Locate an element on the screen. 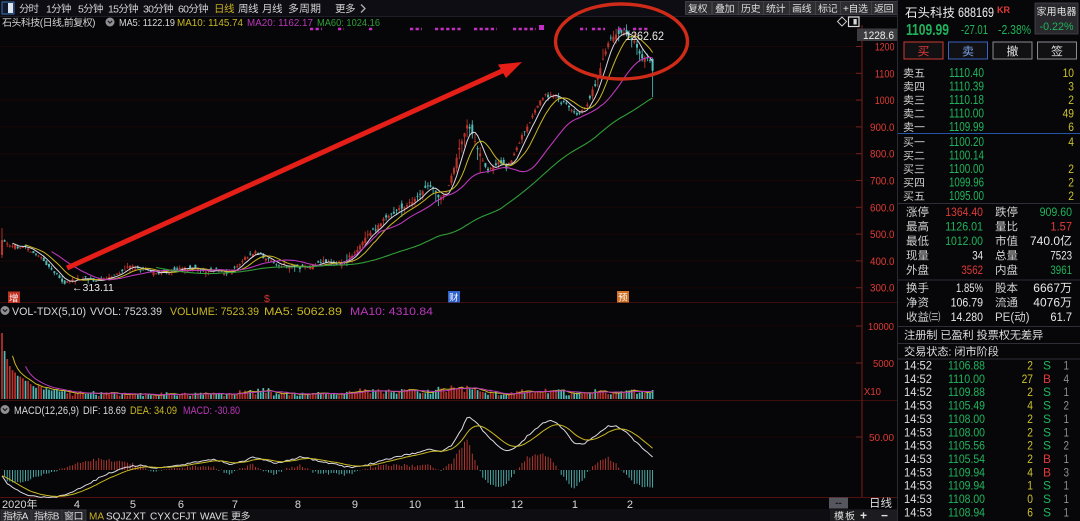 Image resolution: width=1080 pixels, height=521 pixels. svg-text: 1106.88 is located at coordinates (966, 366).